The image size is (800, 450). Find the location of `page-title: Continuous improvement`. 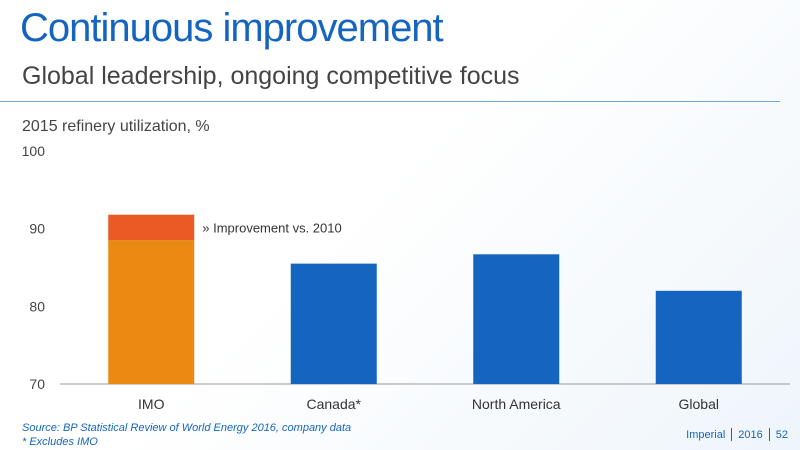

page-title: Continuous improvement is located at coordinates (232, 28).